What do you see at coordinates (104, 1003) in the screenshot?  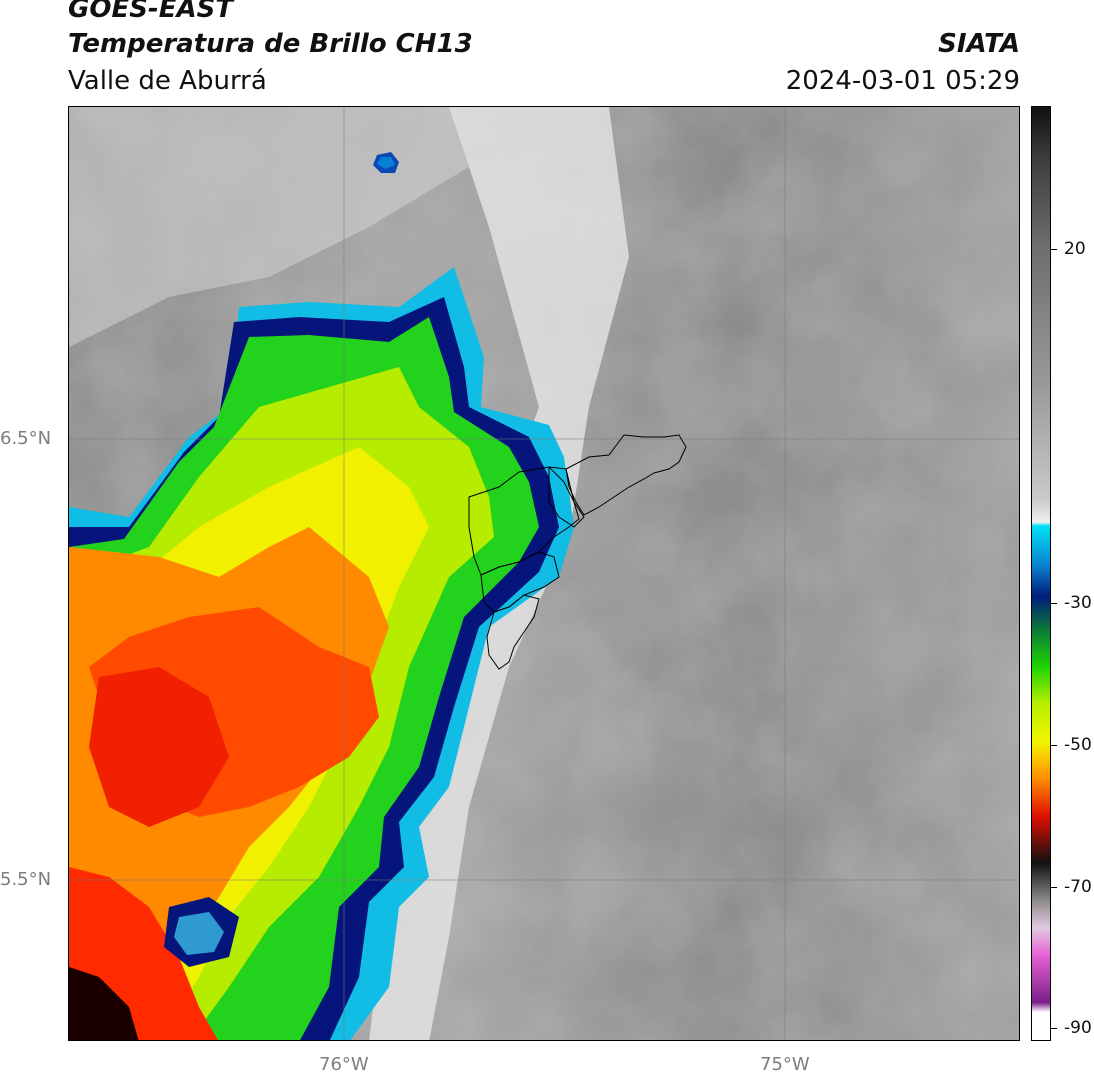 I see `south-dark-core` at bounding box center [104, 1003].